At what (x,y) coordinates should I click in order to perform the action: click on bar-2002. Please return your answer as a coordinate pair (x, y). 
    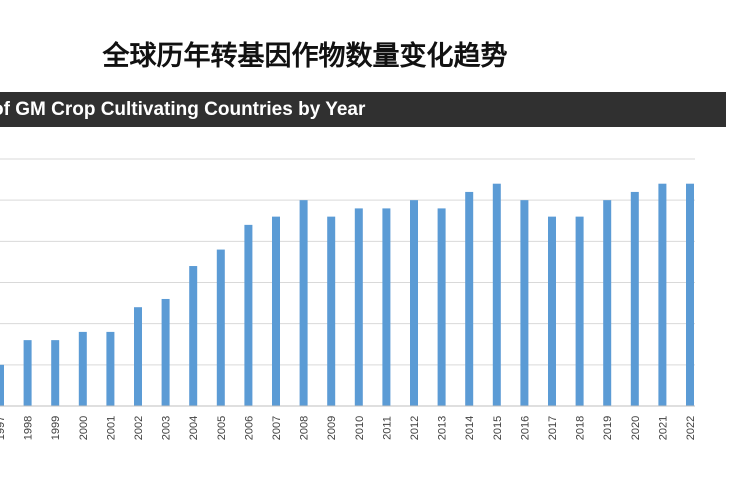
    Looking at the image, I should click on (138, 356).